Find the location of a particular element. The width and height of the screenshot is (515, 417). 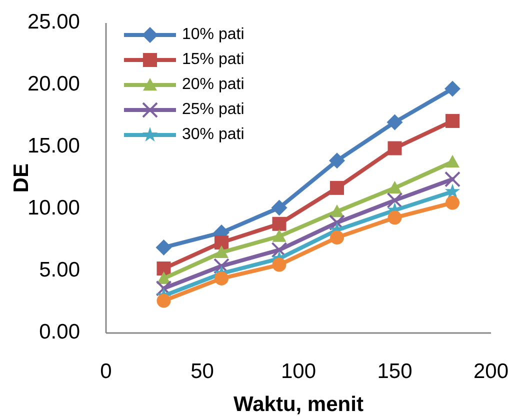

x-tick-label: 0 is located at coordinates (106, 371).